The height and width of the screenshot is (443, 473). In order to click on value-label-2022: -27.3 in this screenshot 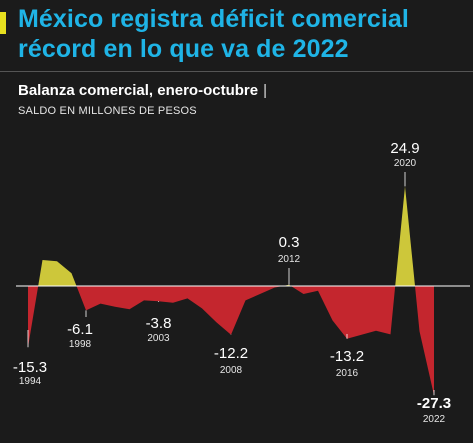, I will do `click(434, 403)`.